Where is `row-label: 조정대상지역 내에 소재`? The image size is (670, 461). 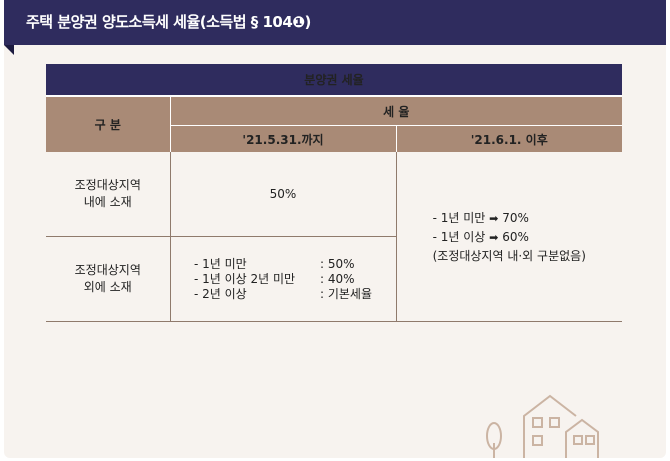 row-label: 조정대상지역 내에 소재 is located at coordinates (108, 194).